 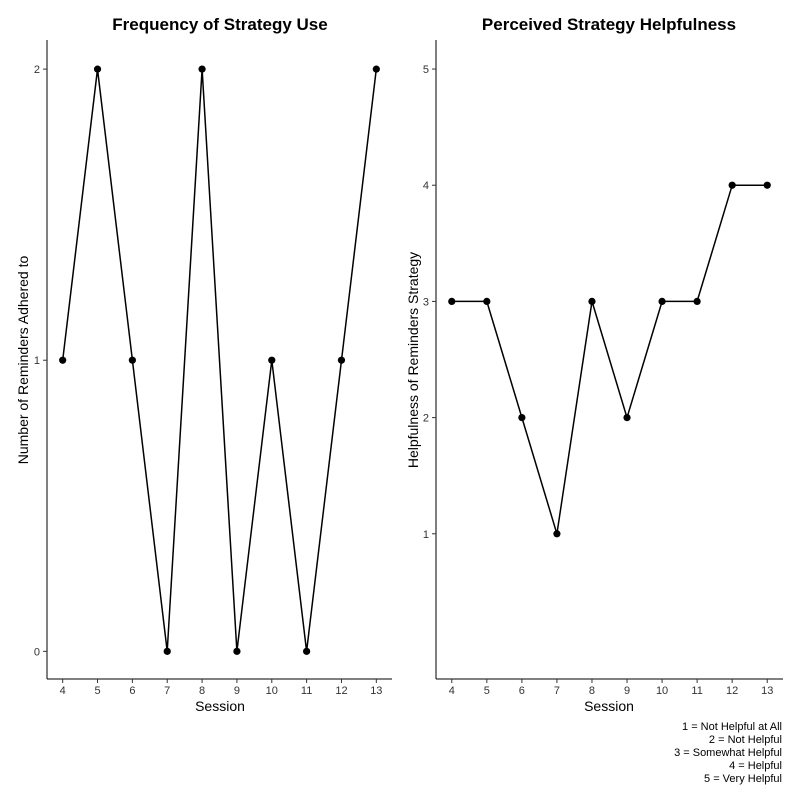 What do you see at coordinates (609, 24) in the screenshot?
I see `chart-title: Perceived Strategy Helpfulness` at bounding box center [609, 24].